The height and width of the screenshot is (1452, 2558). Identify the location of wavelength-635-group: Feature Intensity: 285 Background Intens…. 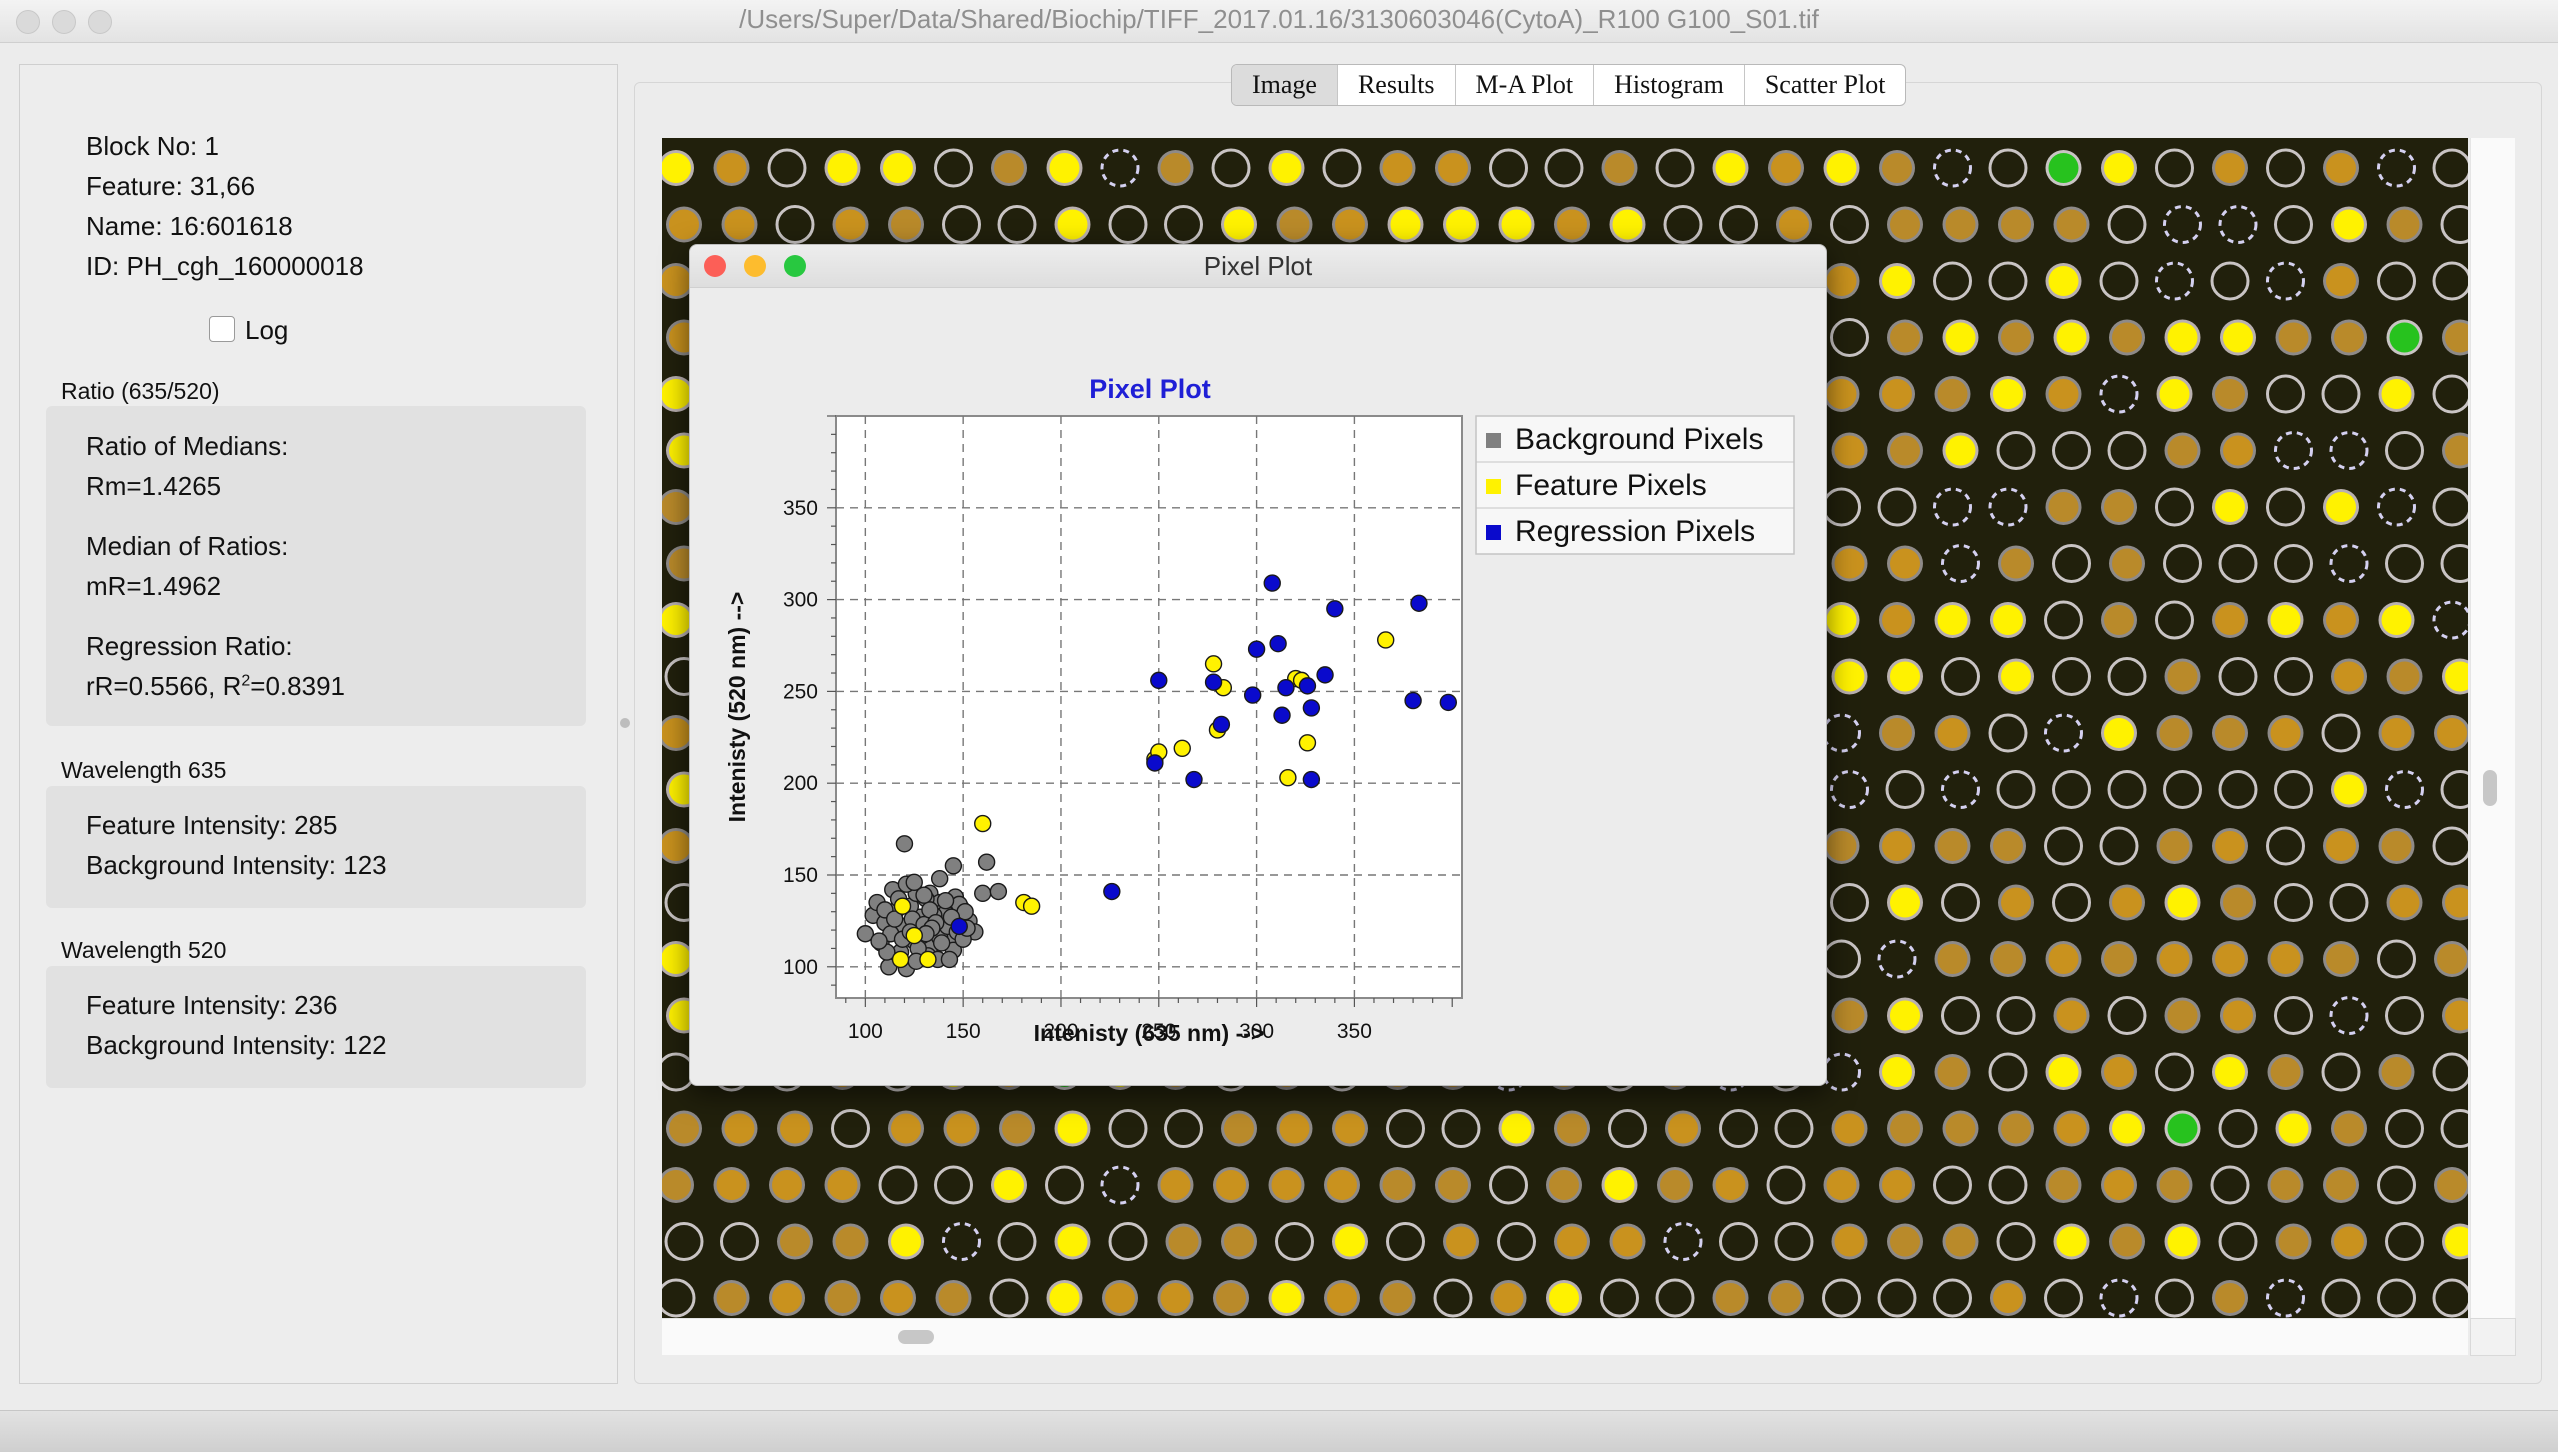
(316, 847).